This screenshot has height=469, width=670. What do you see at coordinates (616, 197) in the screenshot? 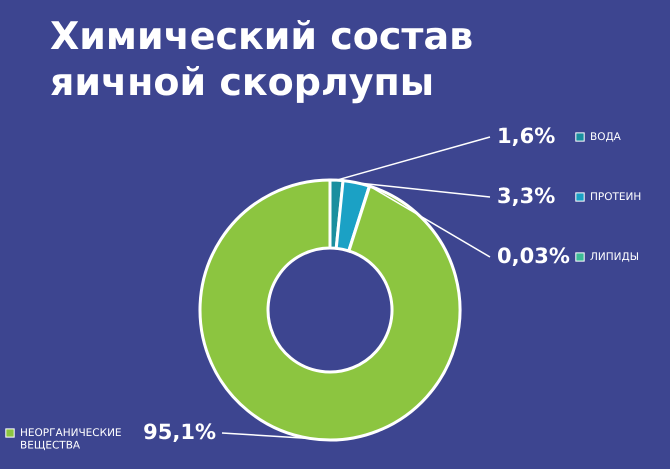
I see `legend-label: ПРОТЕИН` at bounding box center [616, 197].